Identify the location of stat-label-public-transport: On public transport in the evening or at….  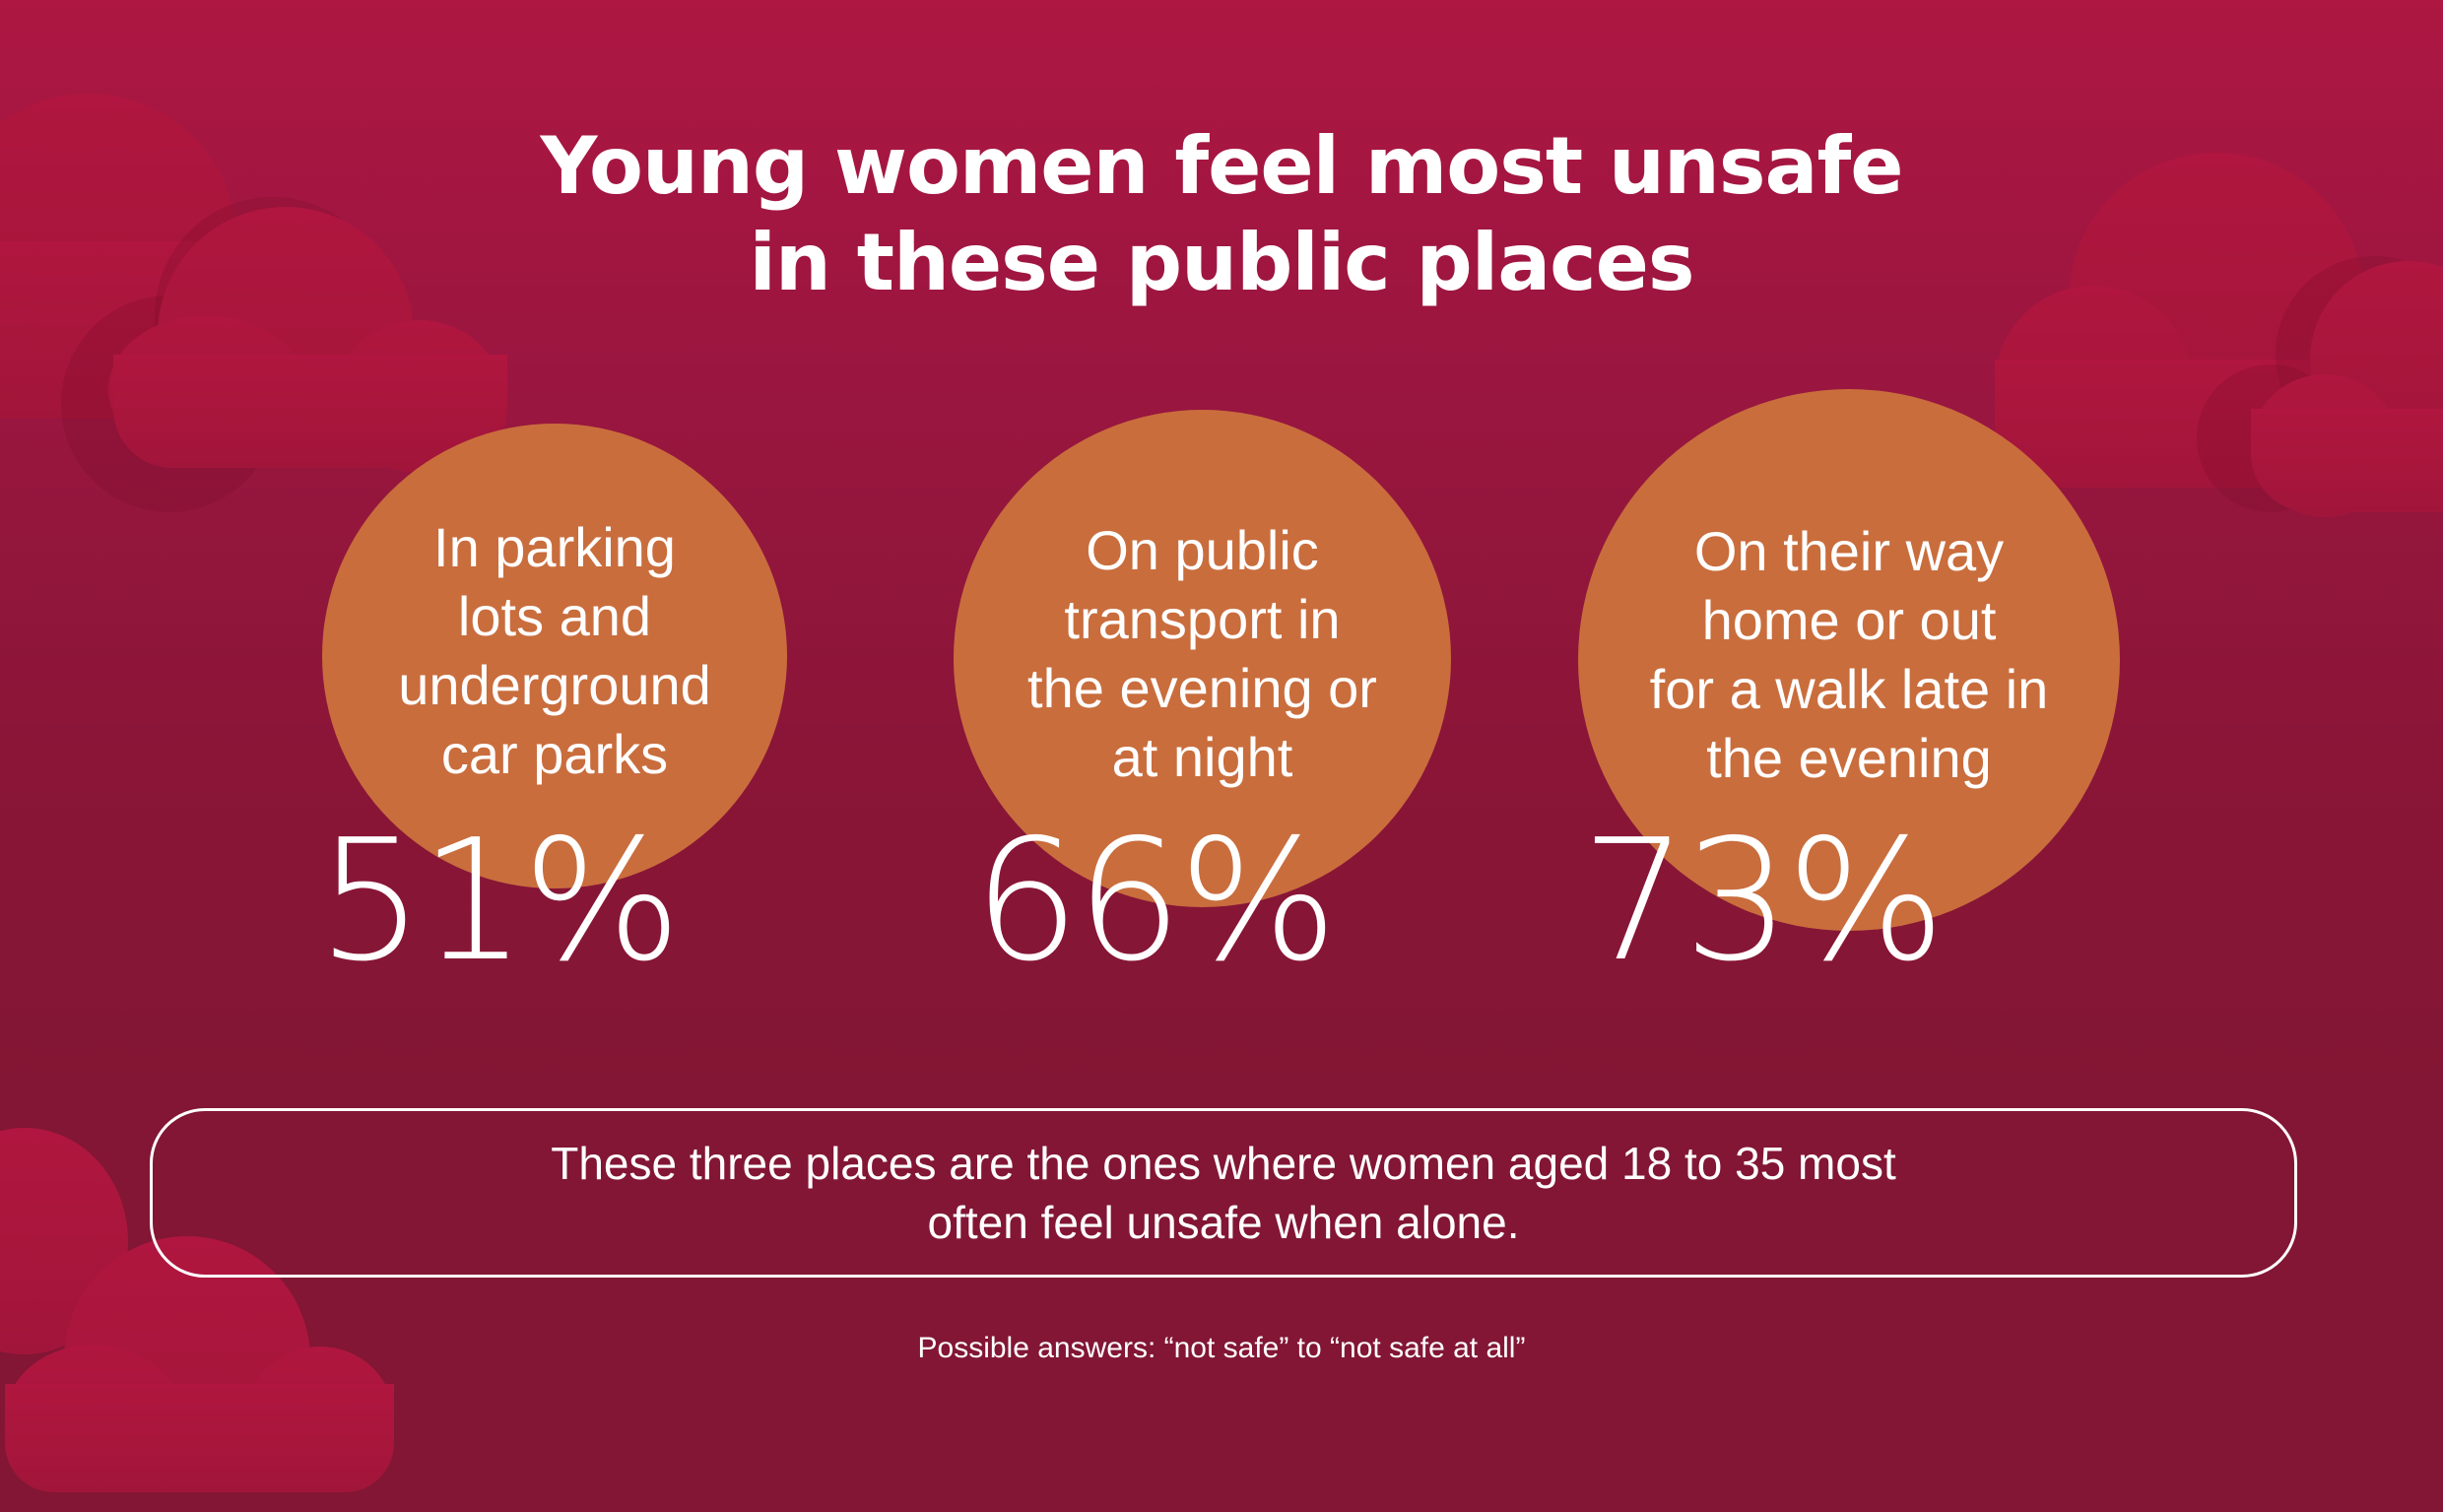
(1202, 654).